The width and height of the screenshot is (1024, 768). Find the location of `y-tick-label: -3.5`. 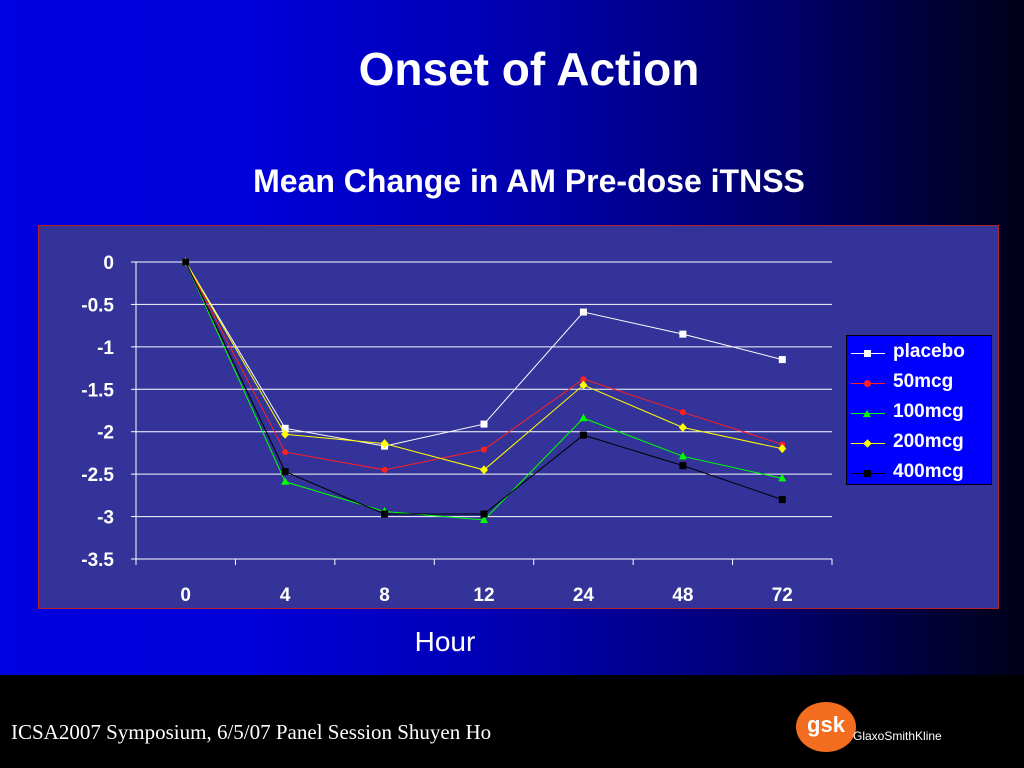

y-tick-label: -3.5 is located at coordinates (97, 560).